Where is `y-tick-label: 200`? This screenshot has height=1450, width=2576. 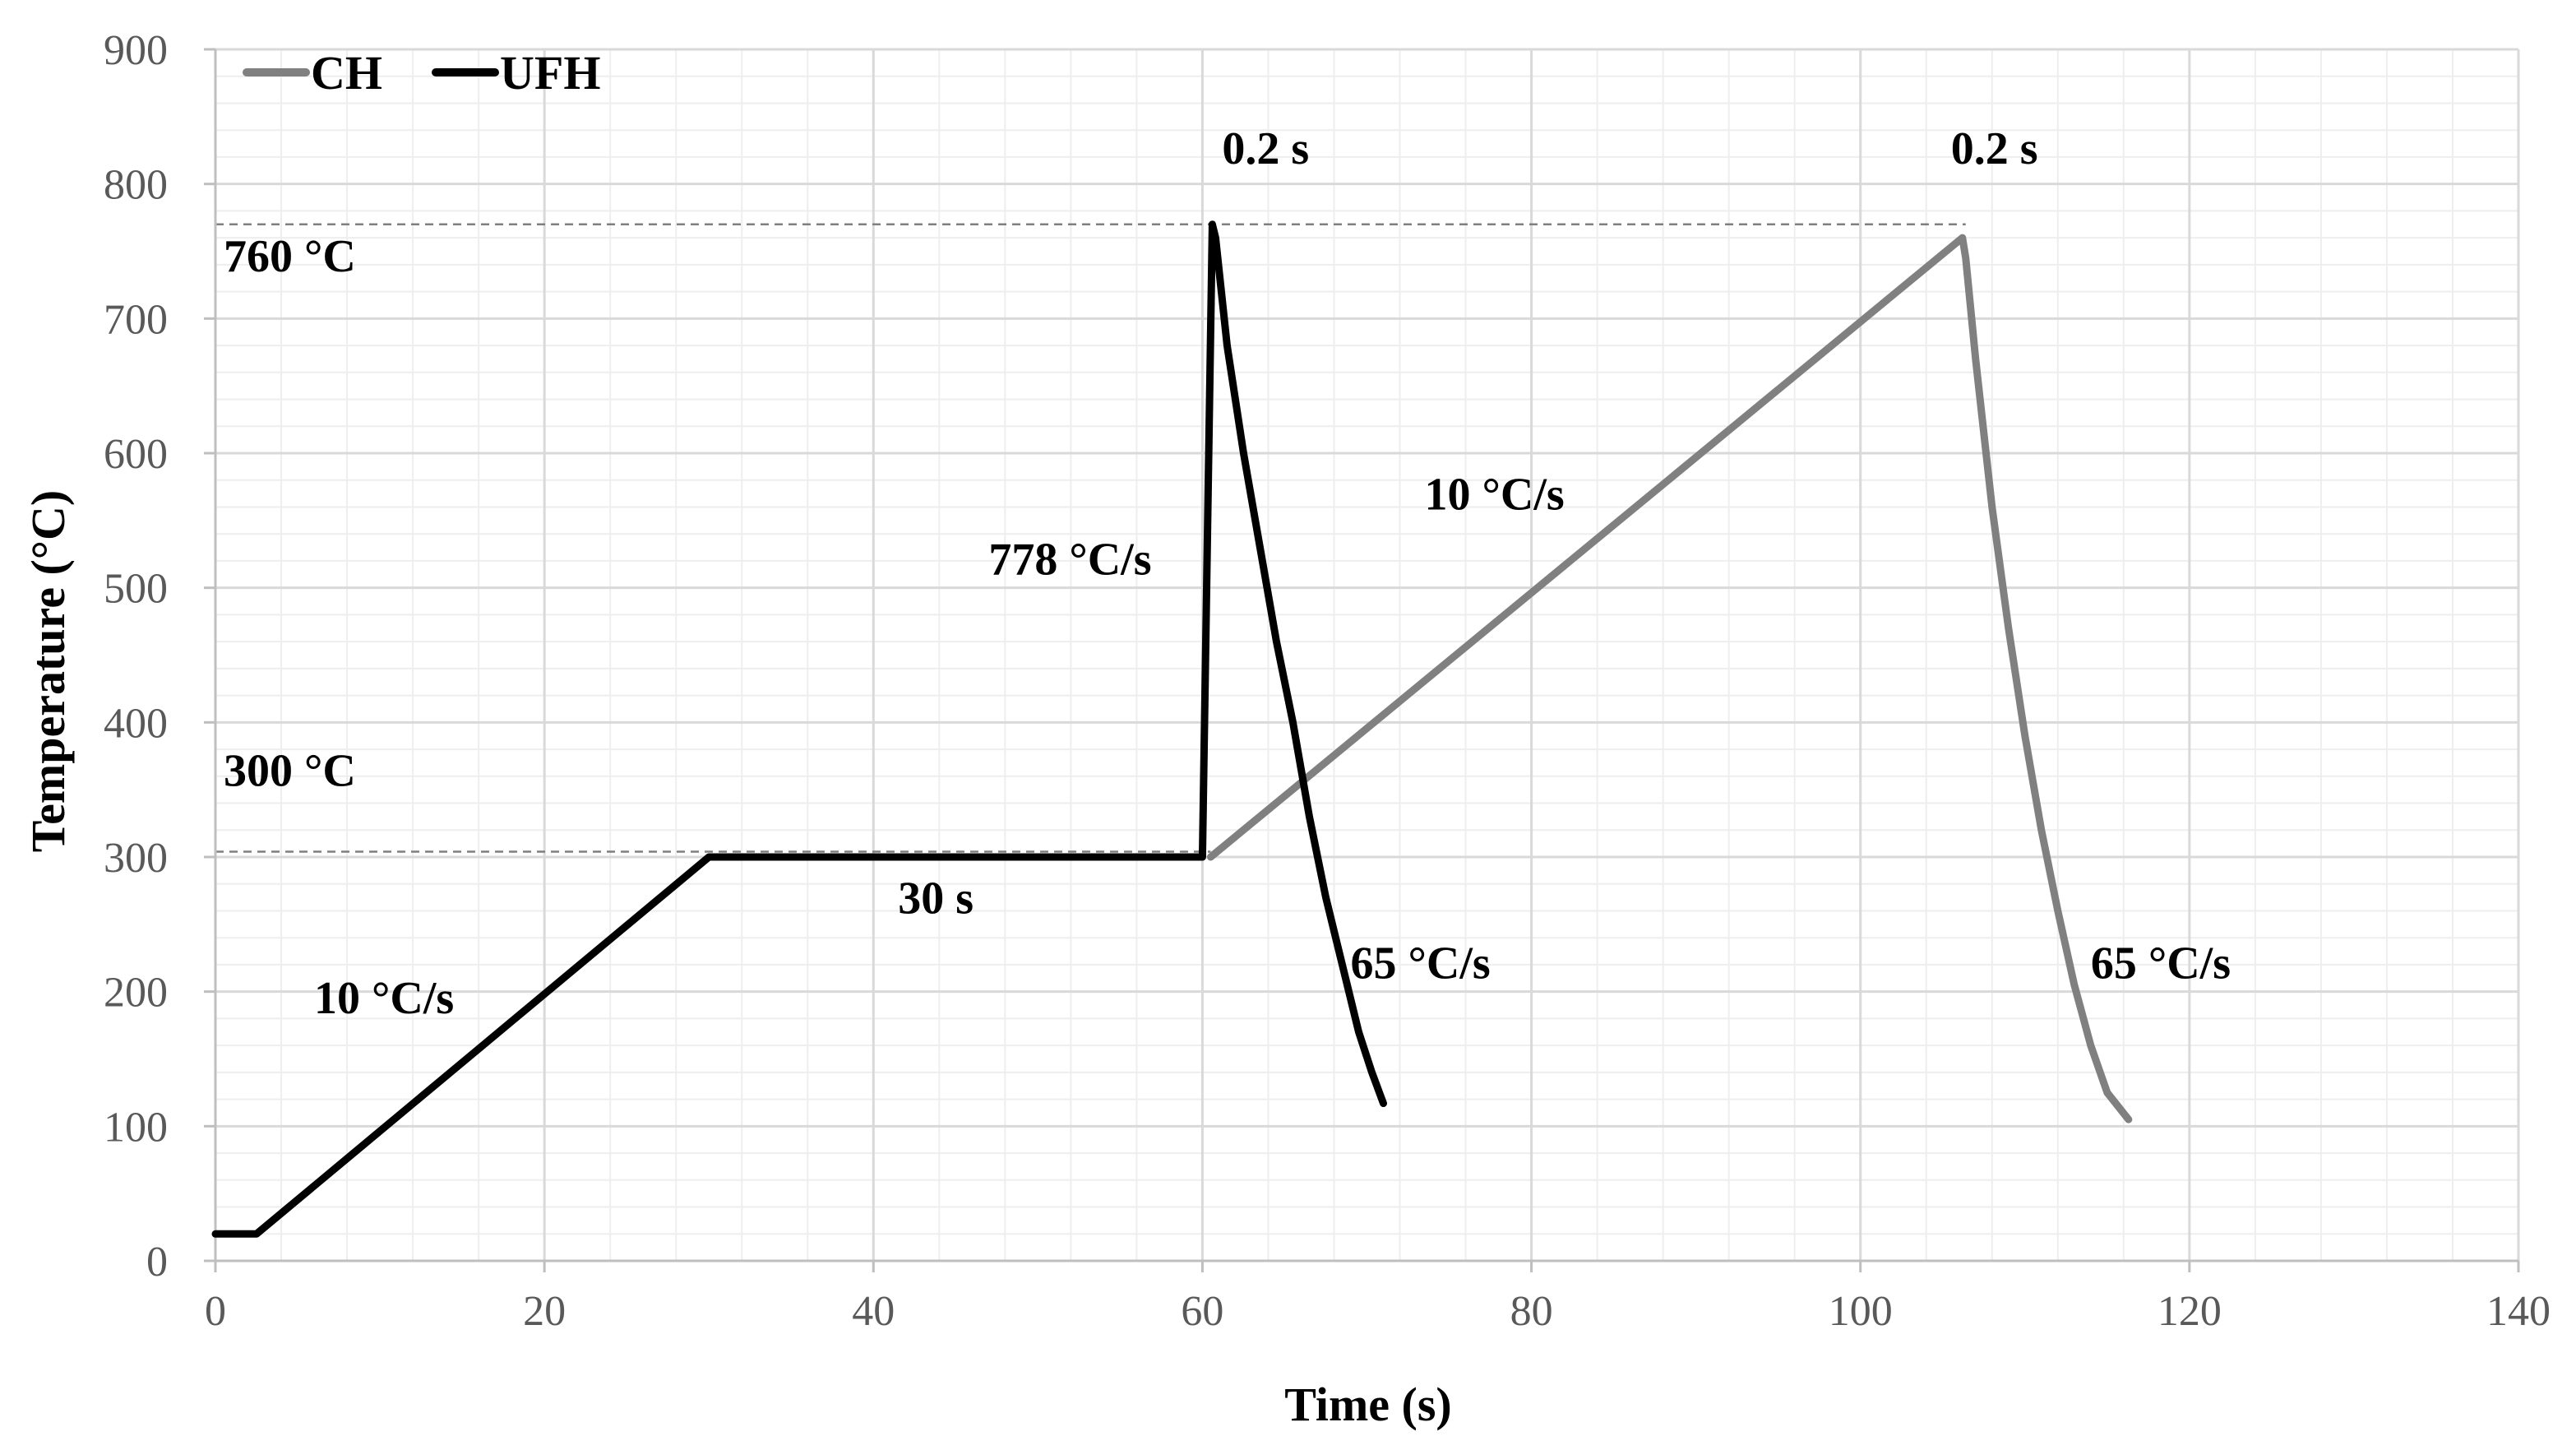 y-tick-label: 200 is located at coordinates (136, 993).